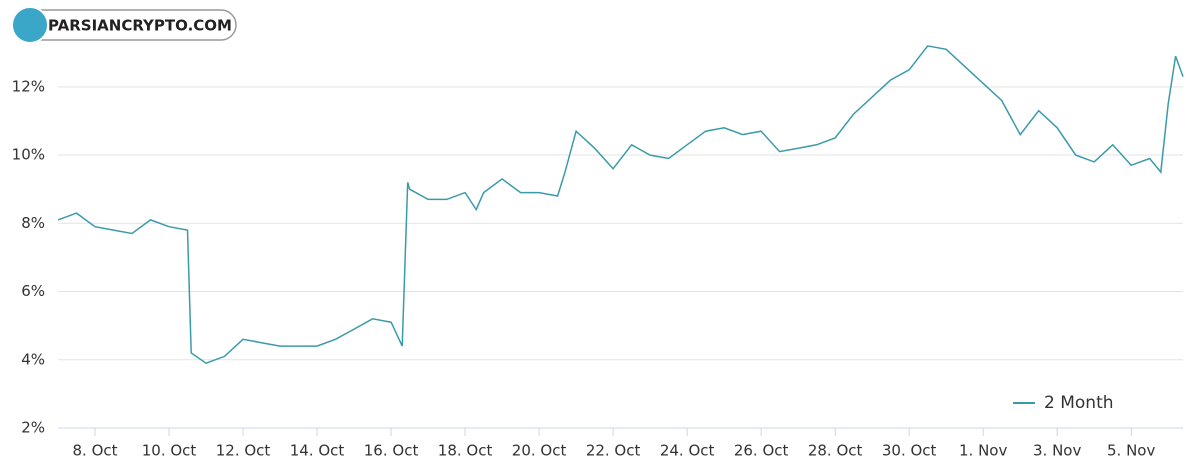 The height and width of the screenshot is (472, 1197). Describe the element at coordinates (140, 26) in the screenshot. I see `watermark-text: PARSIANCRYPTO.COM` at that location.